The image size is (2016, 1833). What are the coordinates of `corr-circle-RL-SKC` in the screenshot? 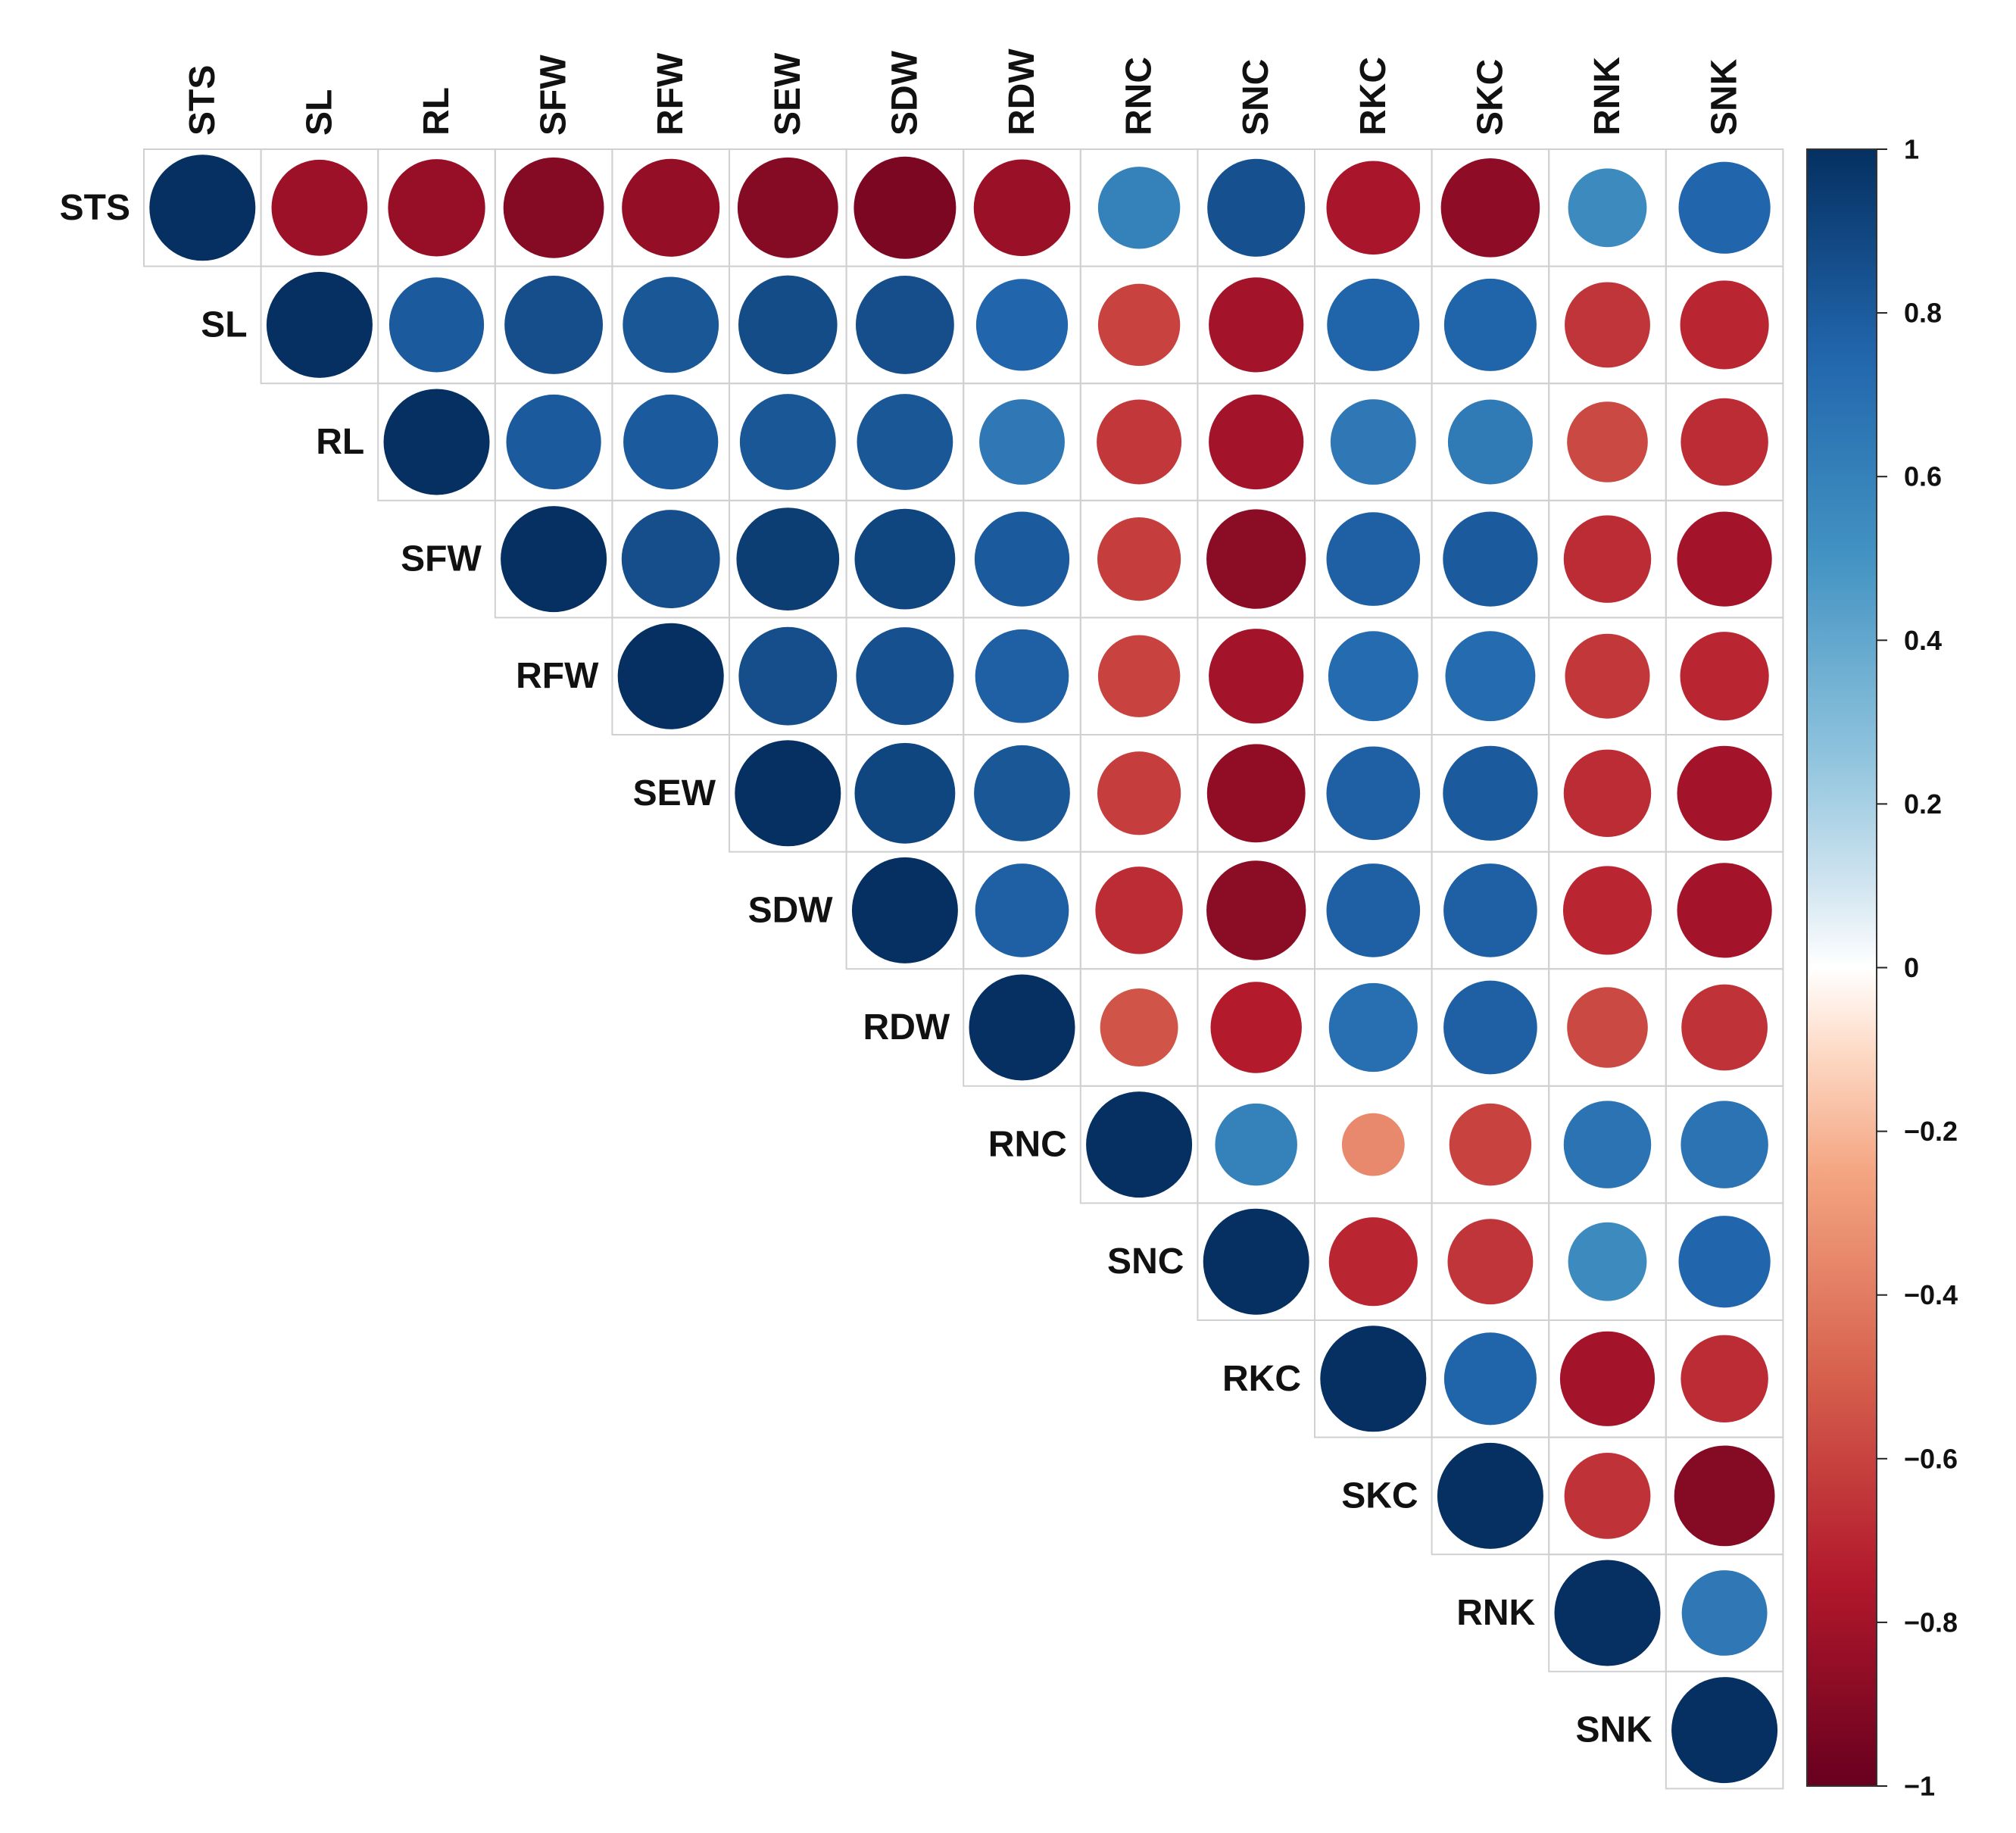 It's located at (1490, 442).